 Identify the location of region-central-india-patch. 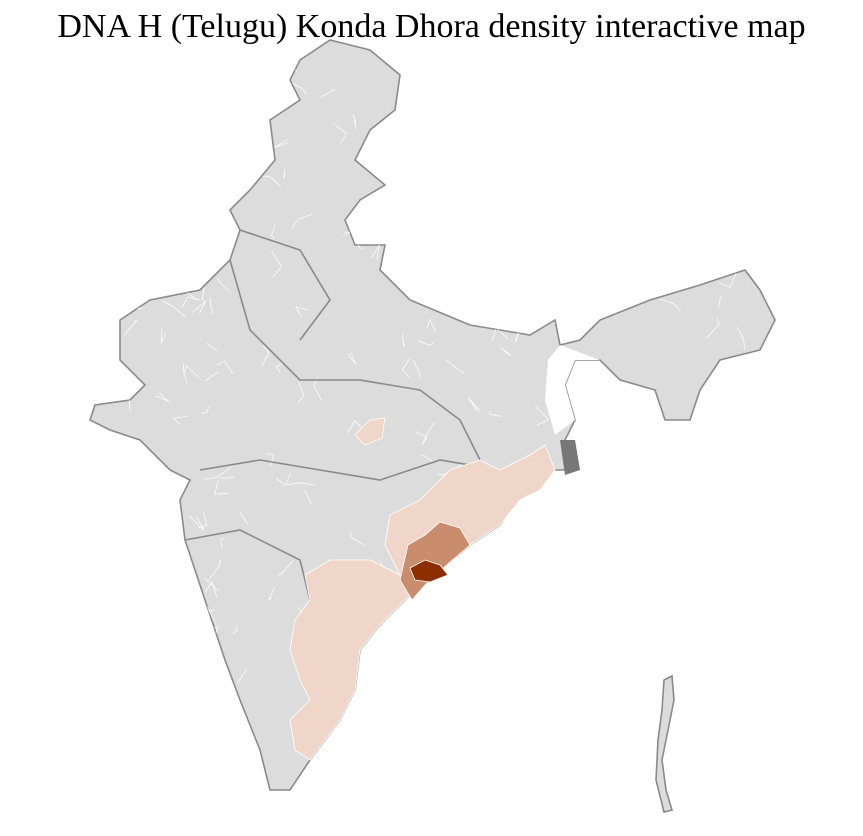
(370, 431).